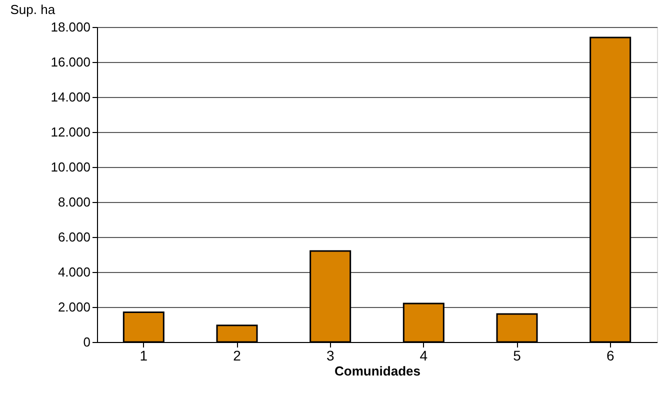  Describe the element at coordinates (86, 342) in the screenshot. I see `y-tick-label: 0` at that location.